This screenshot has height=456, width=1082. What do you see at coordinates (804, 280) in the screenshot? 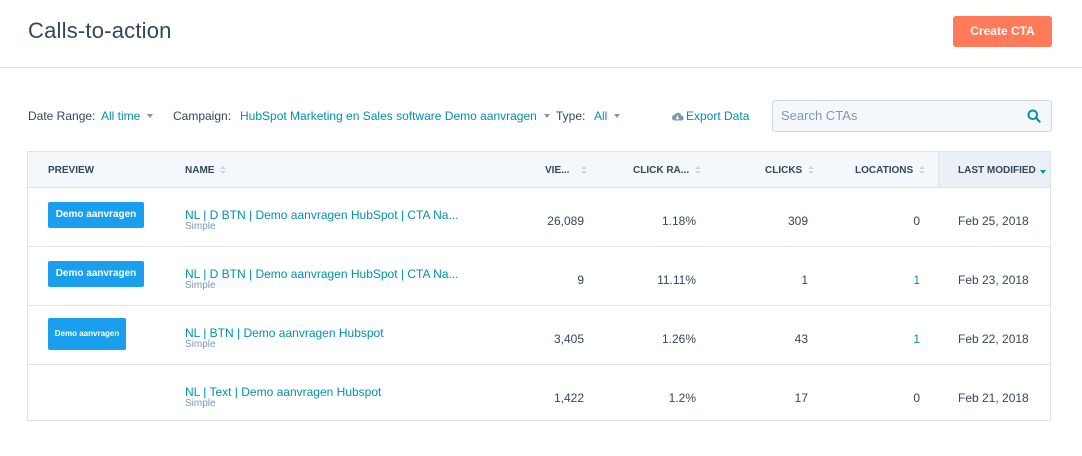
I see `cta-clicks: 1` at bounding box center [804, 280].